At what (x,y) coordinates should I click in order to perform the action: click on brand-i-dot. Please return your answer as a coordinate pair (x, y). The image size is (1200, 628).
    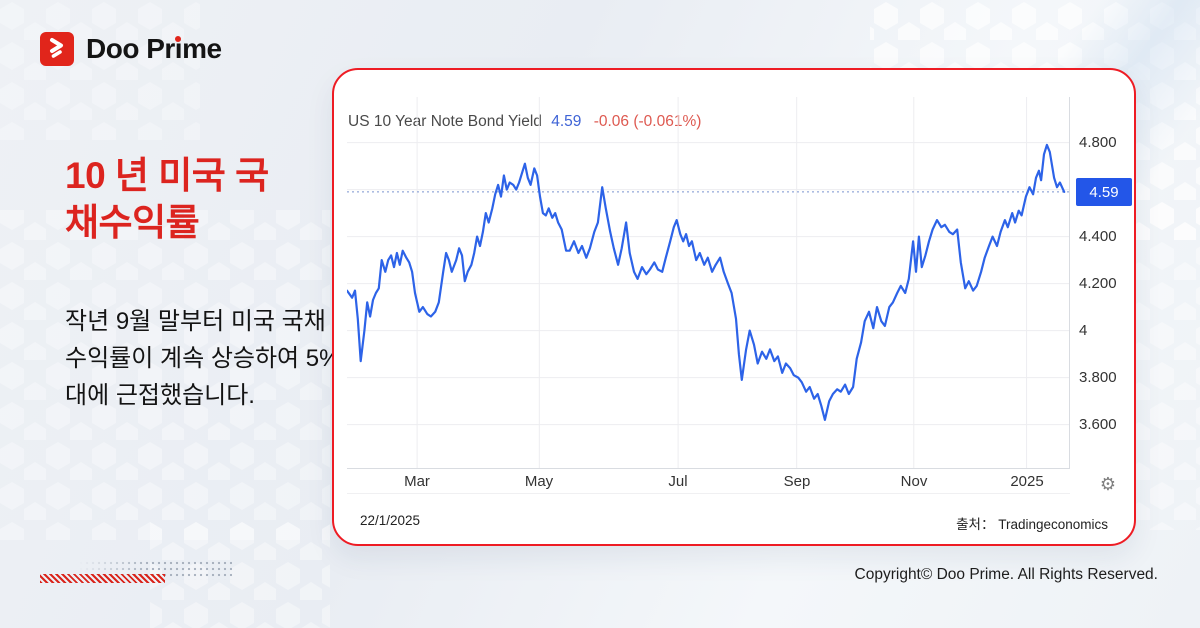
    Looking at the image, I should click on (178, 38).